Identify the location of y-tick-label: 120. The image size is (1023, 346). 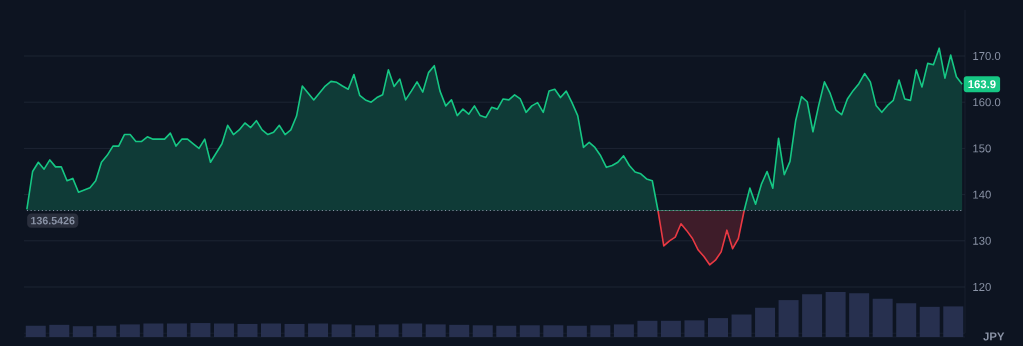
(982, 287).